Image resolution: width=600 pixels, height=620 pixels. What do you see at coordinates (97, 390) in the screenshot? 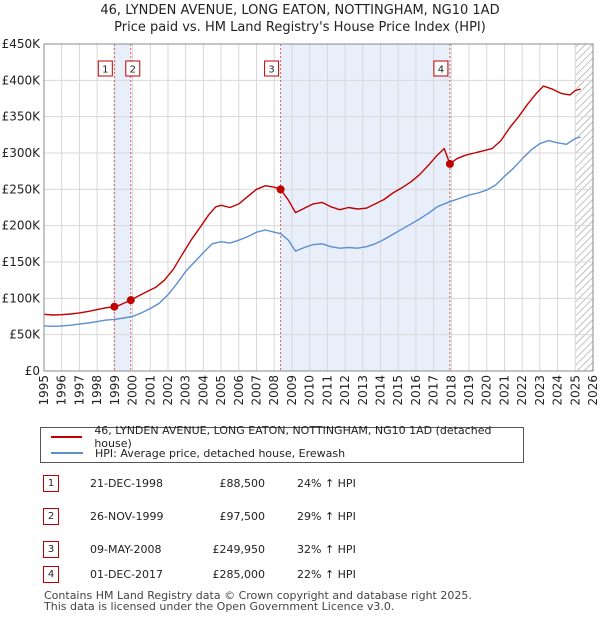
I see `x-tick-label: 1998` at bounding box center [97, 390].